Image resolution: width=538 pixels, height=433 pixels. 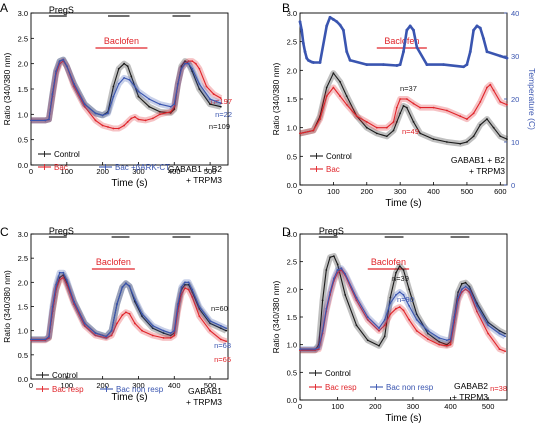 I want to click on y-tick-label: 0.0, so click(x=23, y=379).